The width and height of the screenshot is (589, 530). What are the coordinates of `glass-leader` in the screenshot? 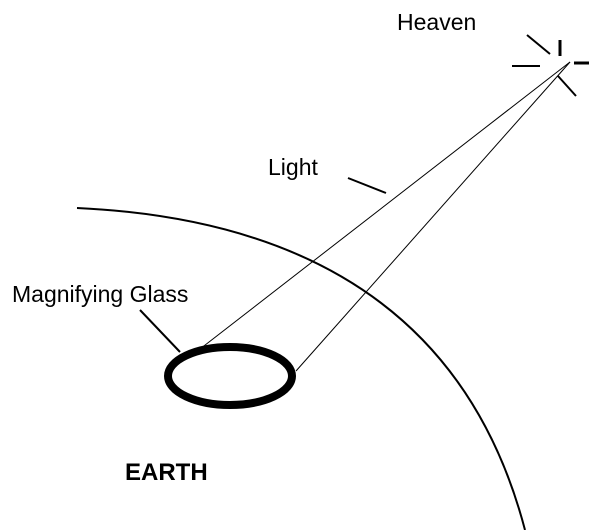 It's located at (160, 331).